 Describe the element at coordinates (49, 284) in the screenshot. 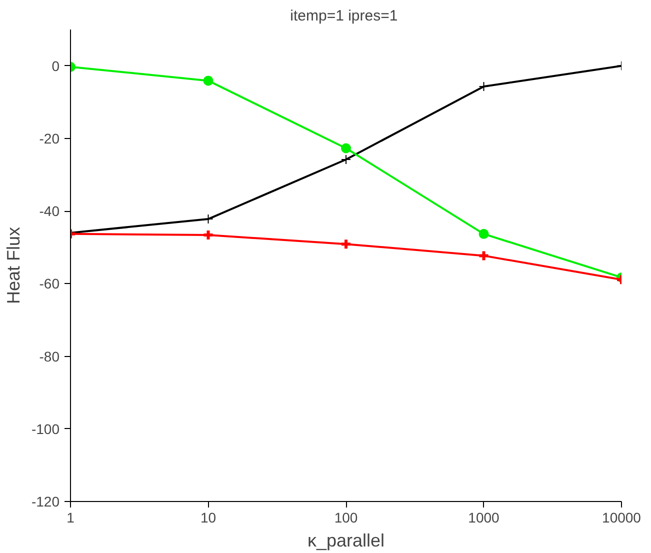

I see `y-tick-label: -60` at that location.